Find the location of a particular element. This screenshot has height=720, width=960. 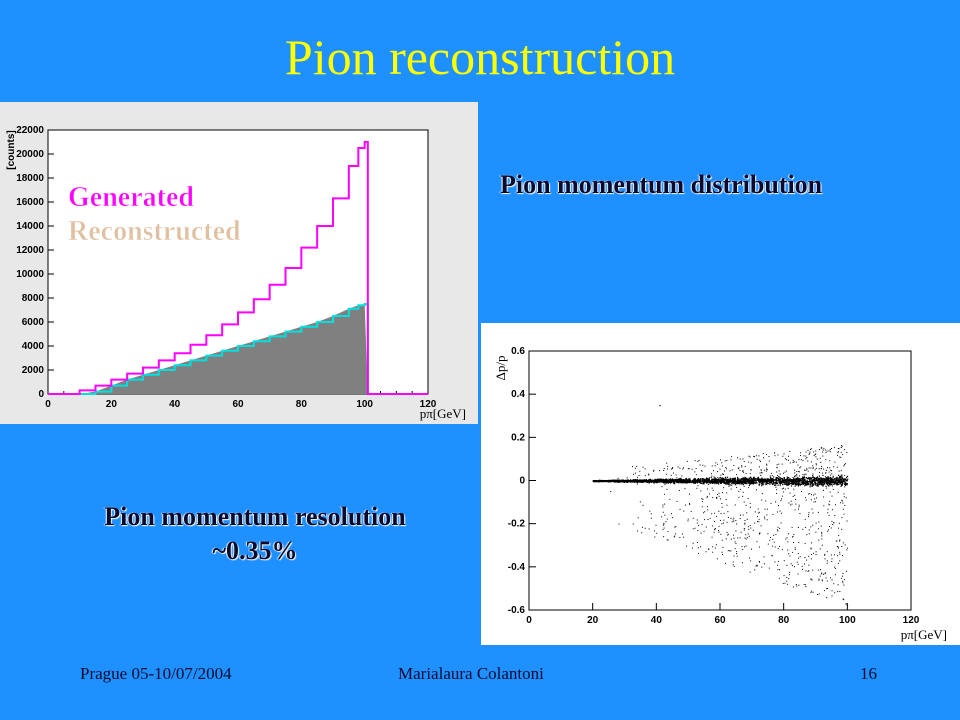

y-tick-label: 18000 is located at coordinates (30, 178).